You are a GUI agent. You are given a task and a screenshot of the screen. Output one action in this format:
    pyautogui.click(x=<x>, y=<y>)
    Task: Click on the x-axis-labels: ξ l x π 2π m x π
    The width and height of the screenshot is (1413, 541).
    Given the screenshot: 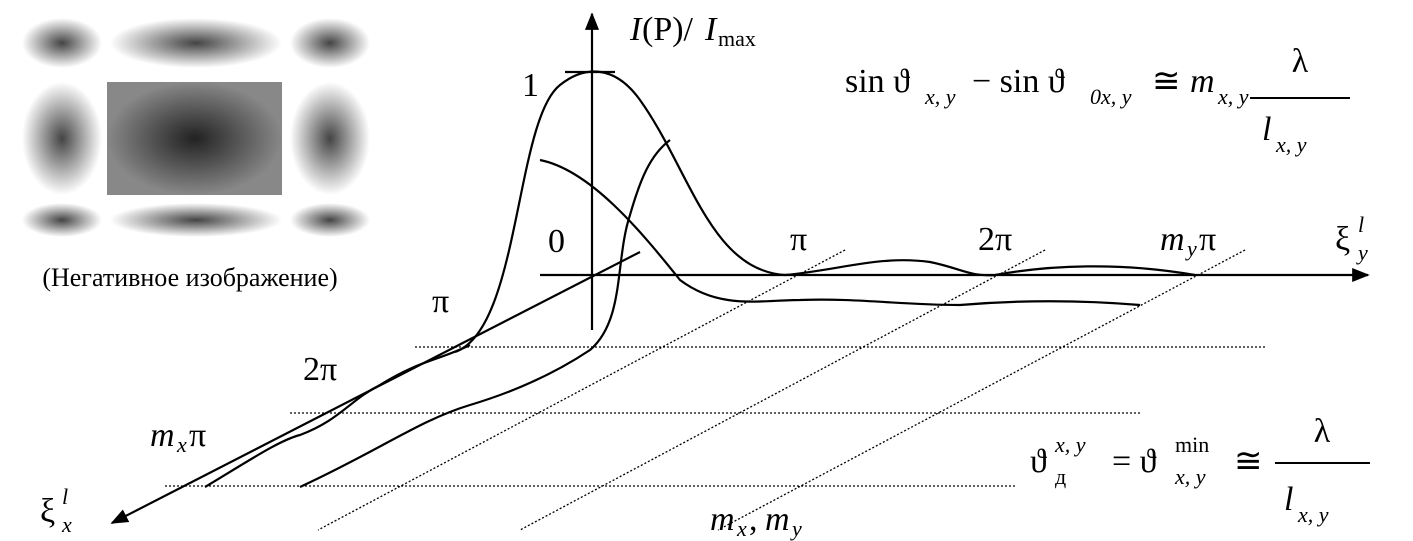 What is the action you would take?
    pyautogui.click(x=244, y=410)
    